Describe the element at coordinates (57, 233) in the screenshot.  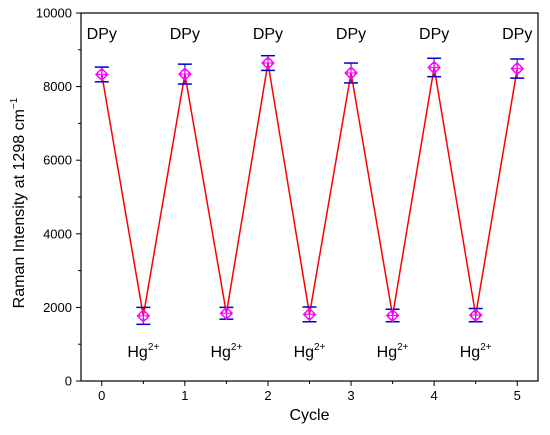
I see `y-tick-label: 4000` at that location.